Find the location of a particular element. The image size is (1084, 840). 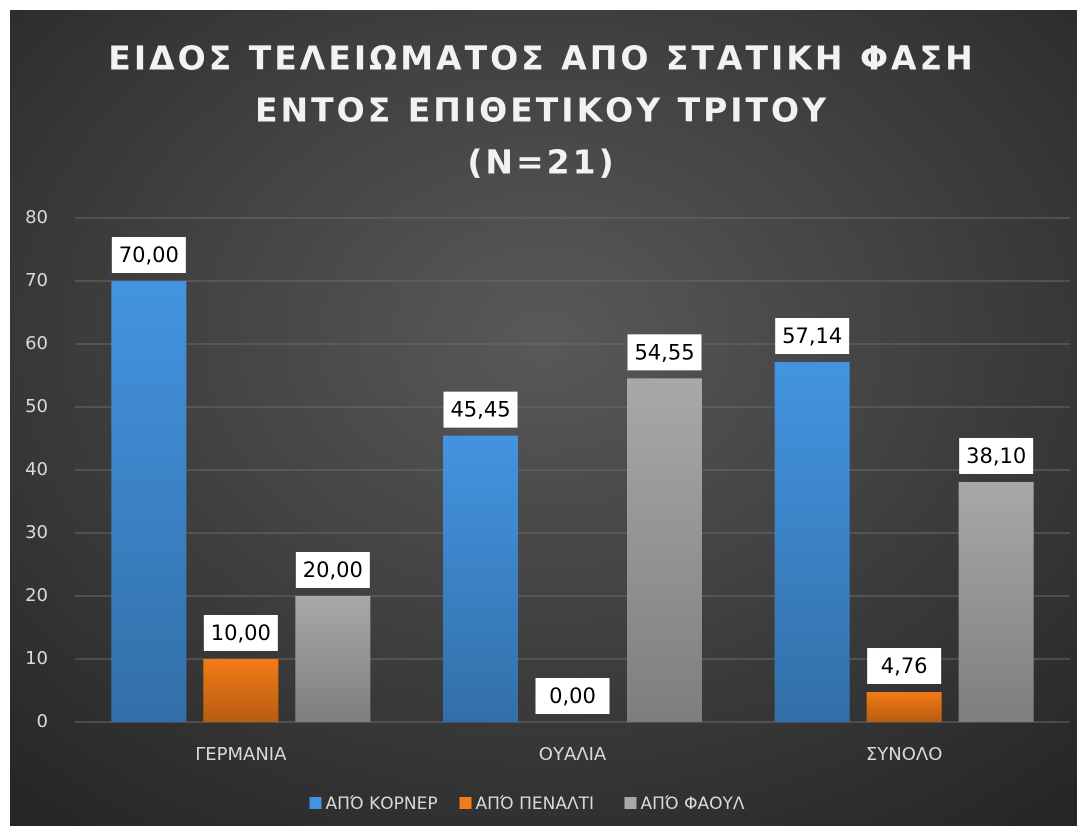

data-label: 70,00 is located at coordinates (149, 255).